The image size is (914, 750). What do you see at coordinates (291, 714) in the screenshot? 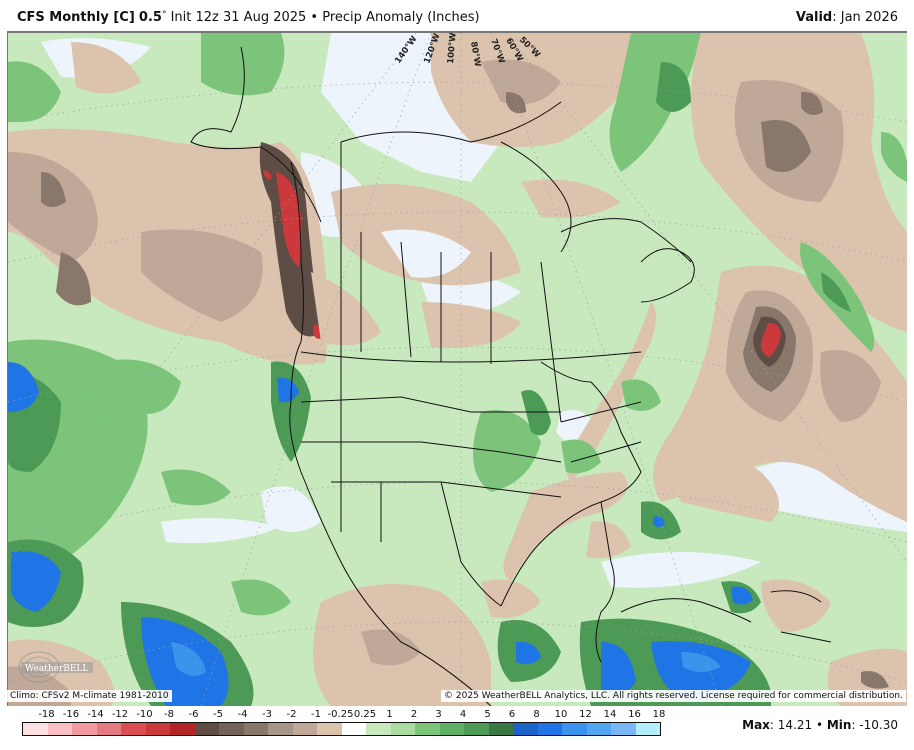
I see `legend-tick: -2` at bounding box center [291, 714].